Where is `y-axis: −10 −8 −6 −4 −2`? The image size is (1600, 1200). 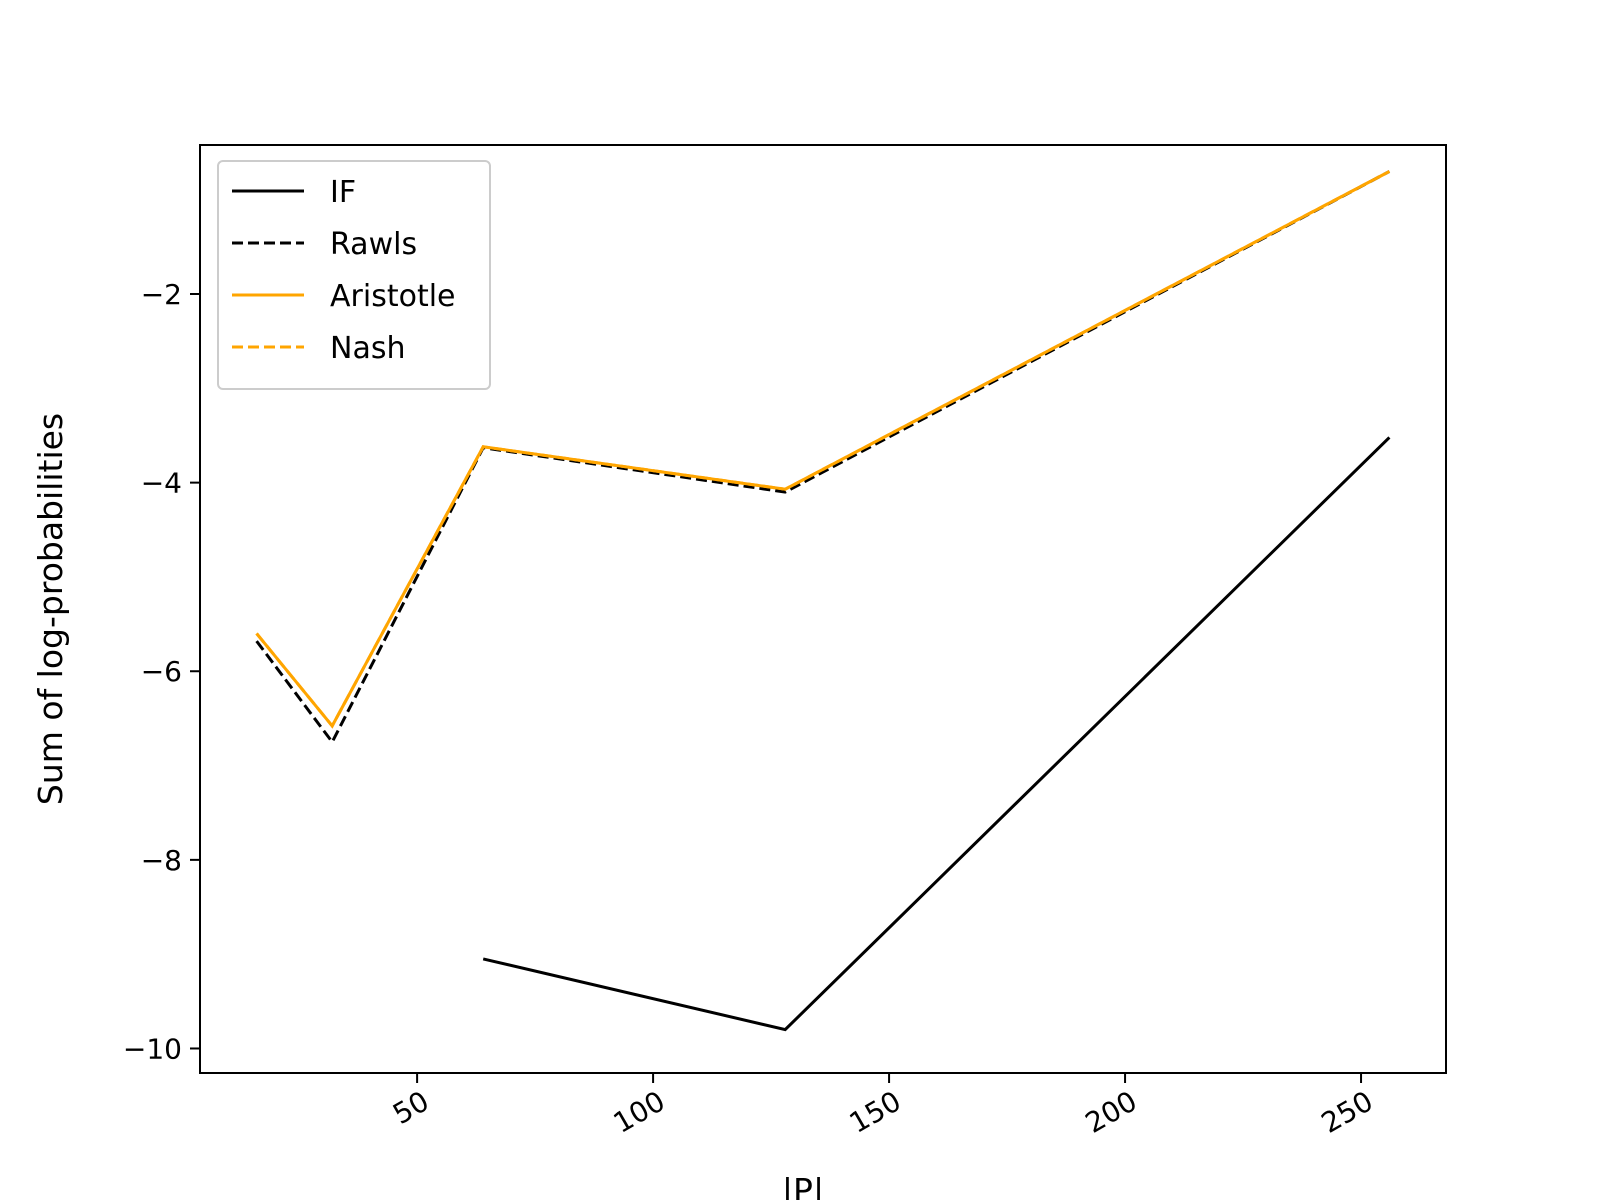 y-axis: −10 −8 −6 −4 −2 is located at coordinates (161, 671).